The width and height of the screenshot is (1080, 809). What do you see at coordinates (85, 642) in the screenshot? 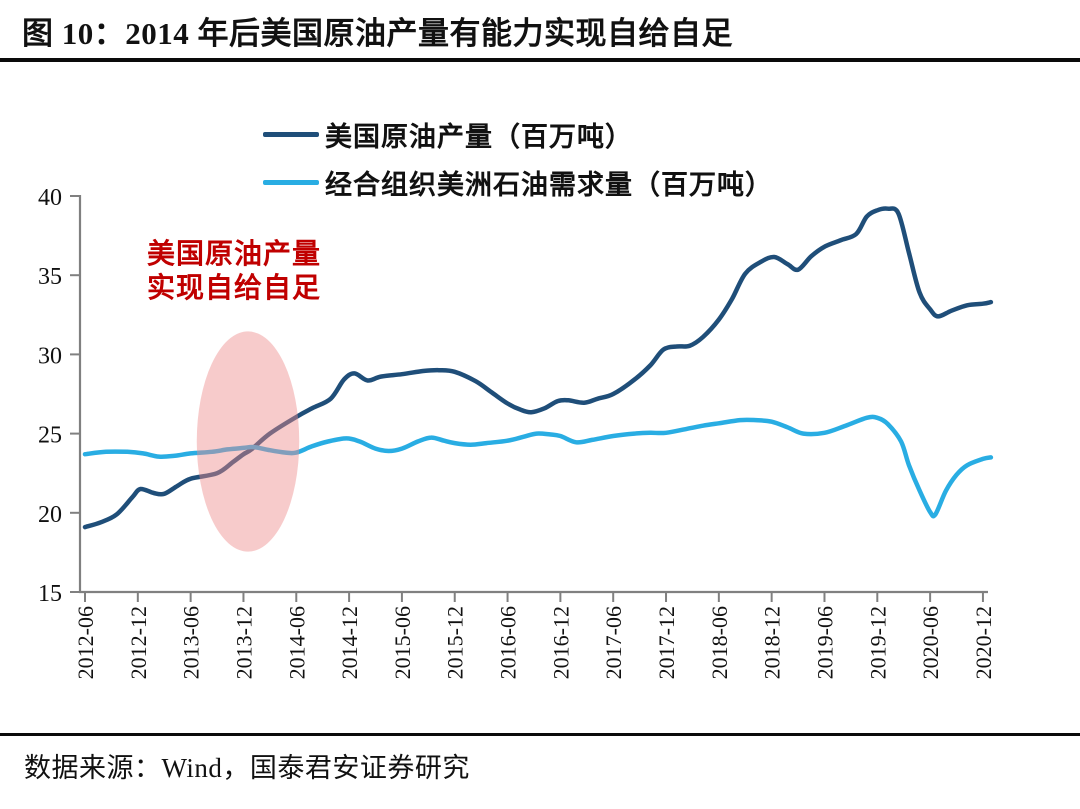
I see `x-axis-label: 2012-06` at bounding box center [85, 642].